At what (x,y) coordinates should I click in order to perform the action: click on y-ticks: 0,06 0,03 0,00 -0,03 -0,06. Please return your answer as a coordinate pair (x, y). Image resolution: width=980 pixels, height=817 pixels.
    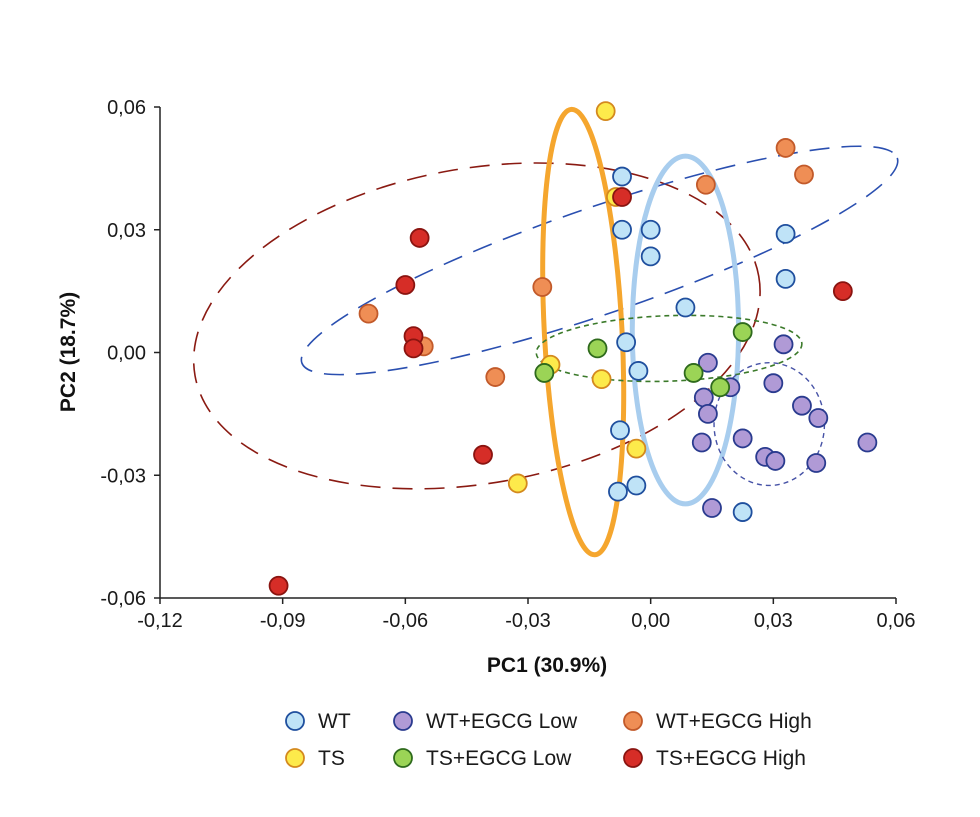
    Looking at the image, I should click on (130, 353).